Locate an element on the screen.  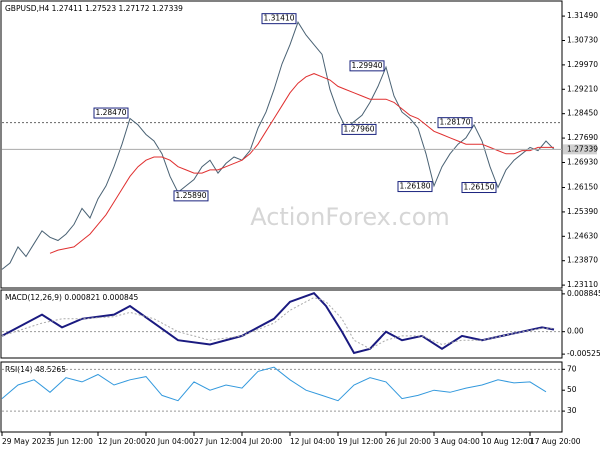
x-tick-label: 12 Jun 20:00 is located at coordinates (122, 441).